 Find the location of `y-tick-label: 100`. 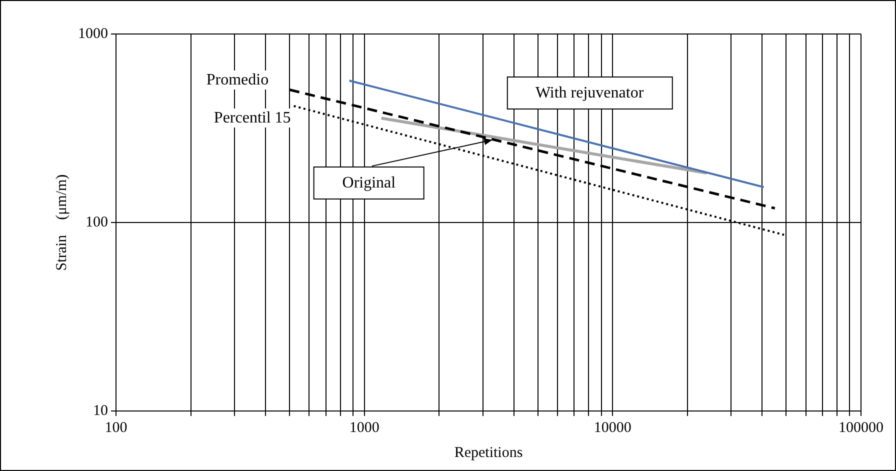

y-tick-label: 100 is located at coordinates (97, 222).